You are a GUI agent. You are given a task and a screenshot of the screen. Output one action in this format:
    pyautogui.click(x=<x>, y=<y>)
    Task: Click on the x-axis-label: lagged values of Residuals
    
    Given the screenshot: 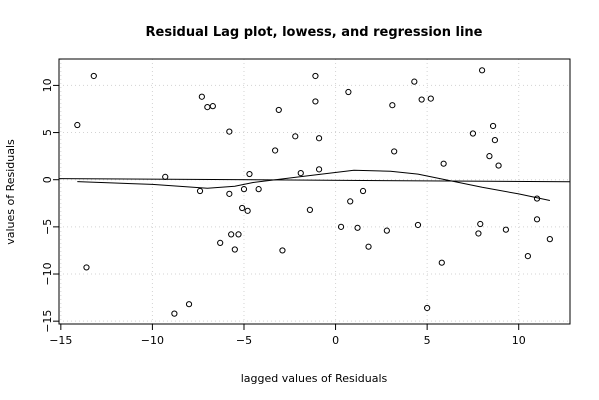 What is the action you would take?
    pyautogui.click(x=314, y=378)
    